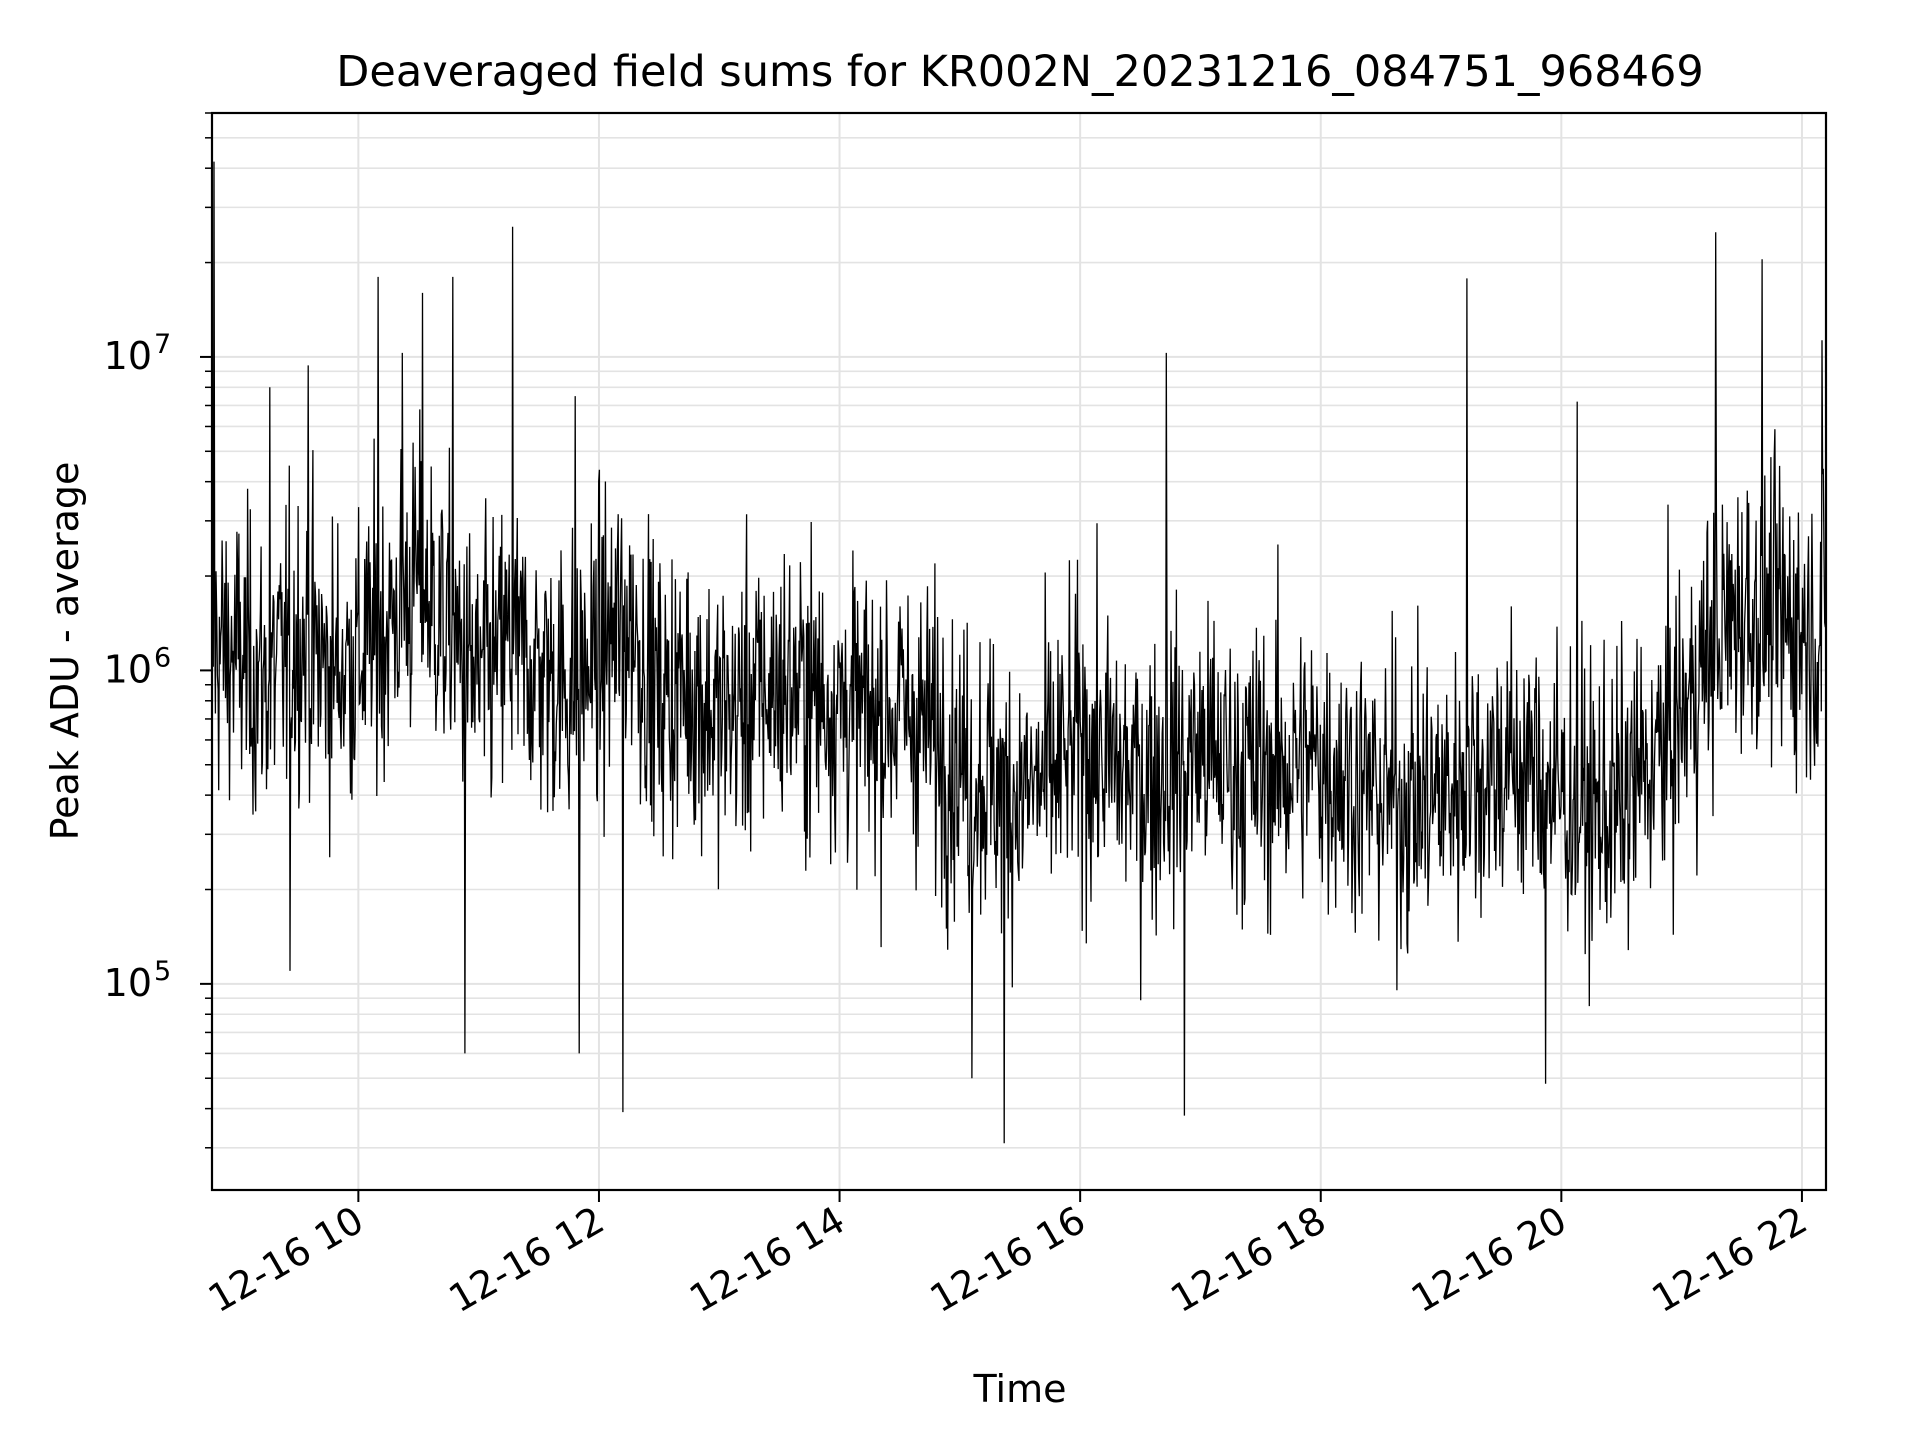 The width and height of the screenshot is (1920, 1440). I want to click on x-tick-label: 12-16 20, so click(1489, 1260).